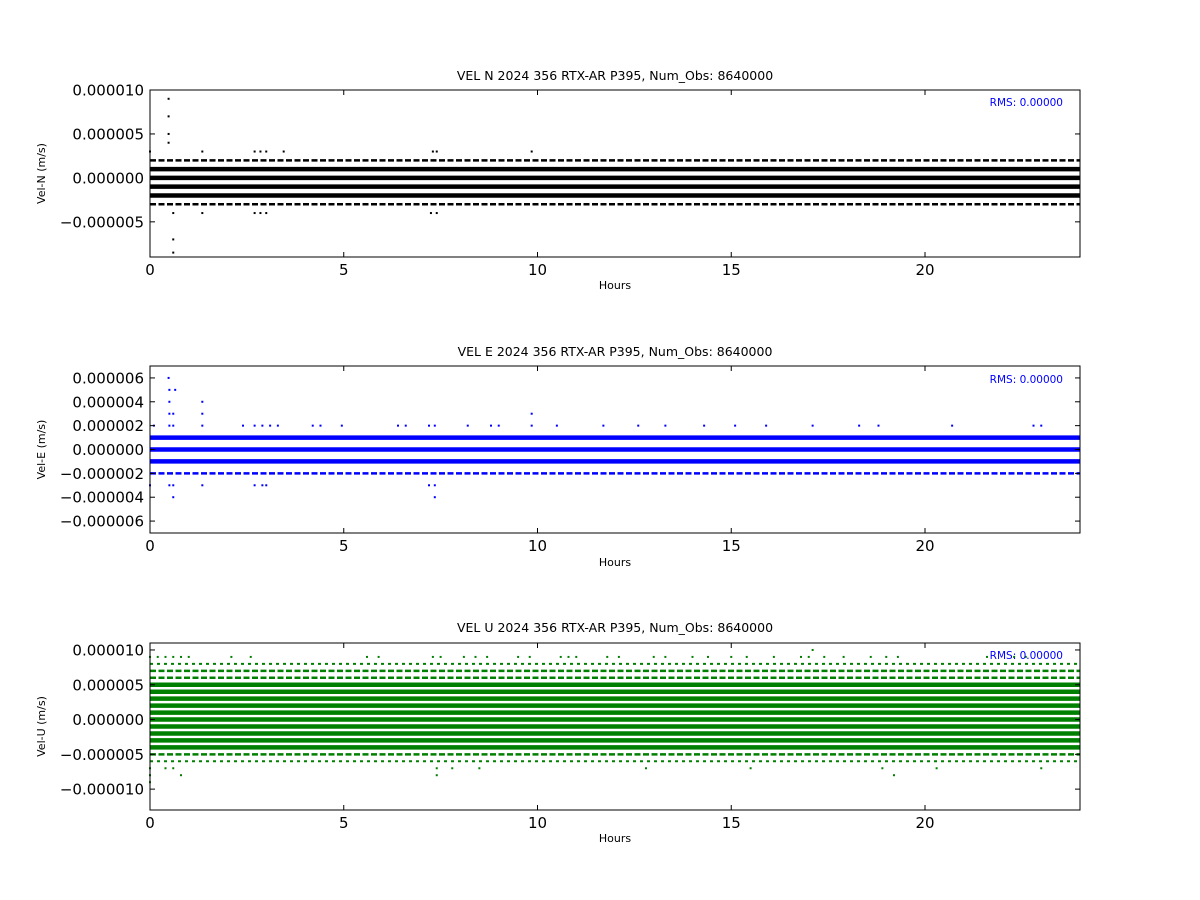 The width and height of the screenshot is (1200, 900). What do you see at coordinates (731, 270) in the screenshot?
I see `x-tick-label: 15` at bounding box center [731, 270].